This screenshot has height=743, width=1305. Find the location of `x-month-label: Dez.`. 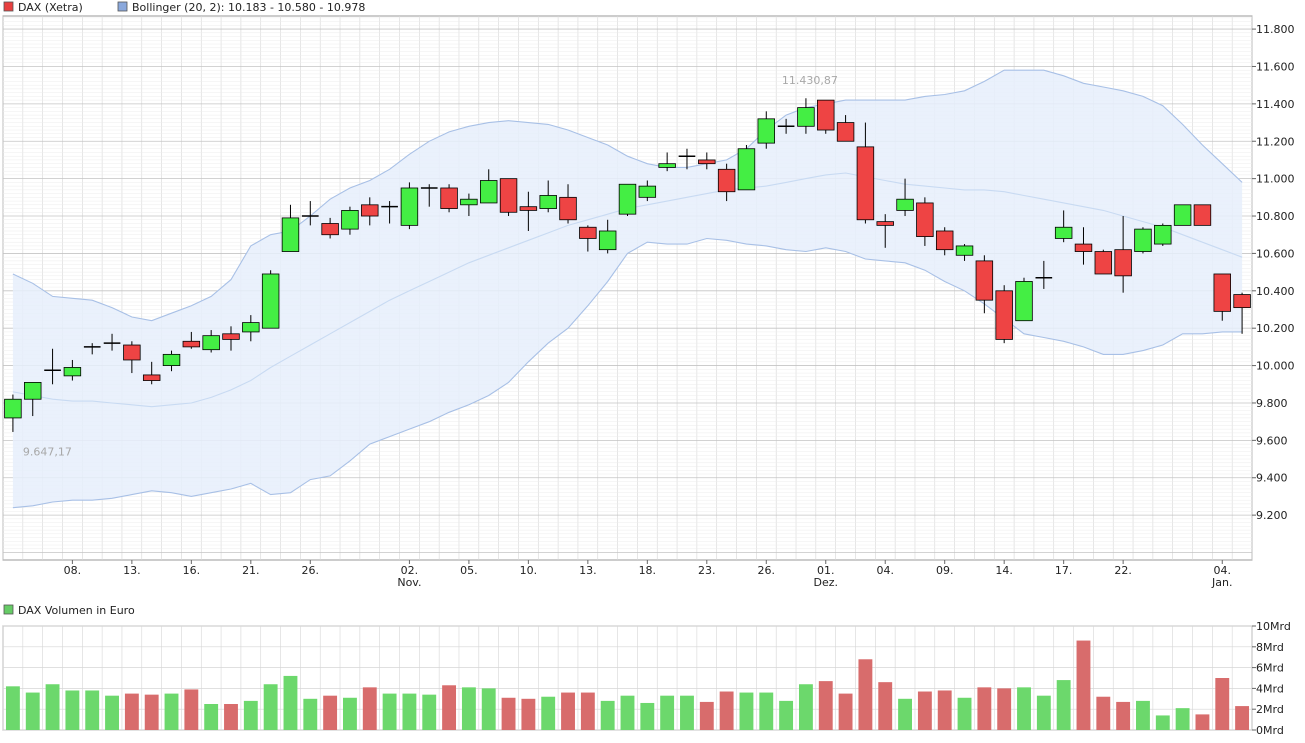

x-month-label: Dez. is located at coordinates (825, 582).